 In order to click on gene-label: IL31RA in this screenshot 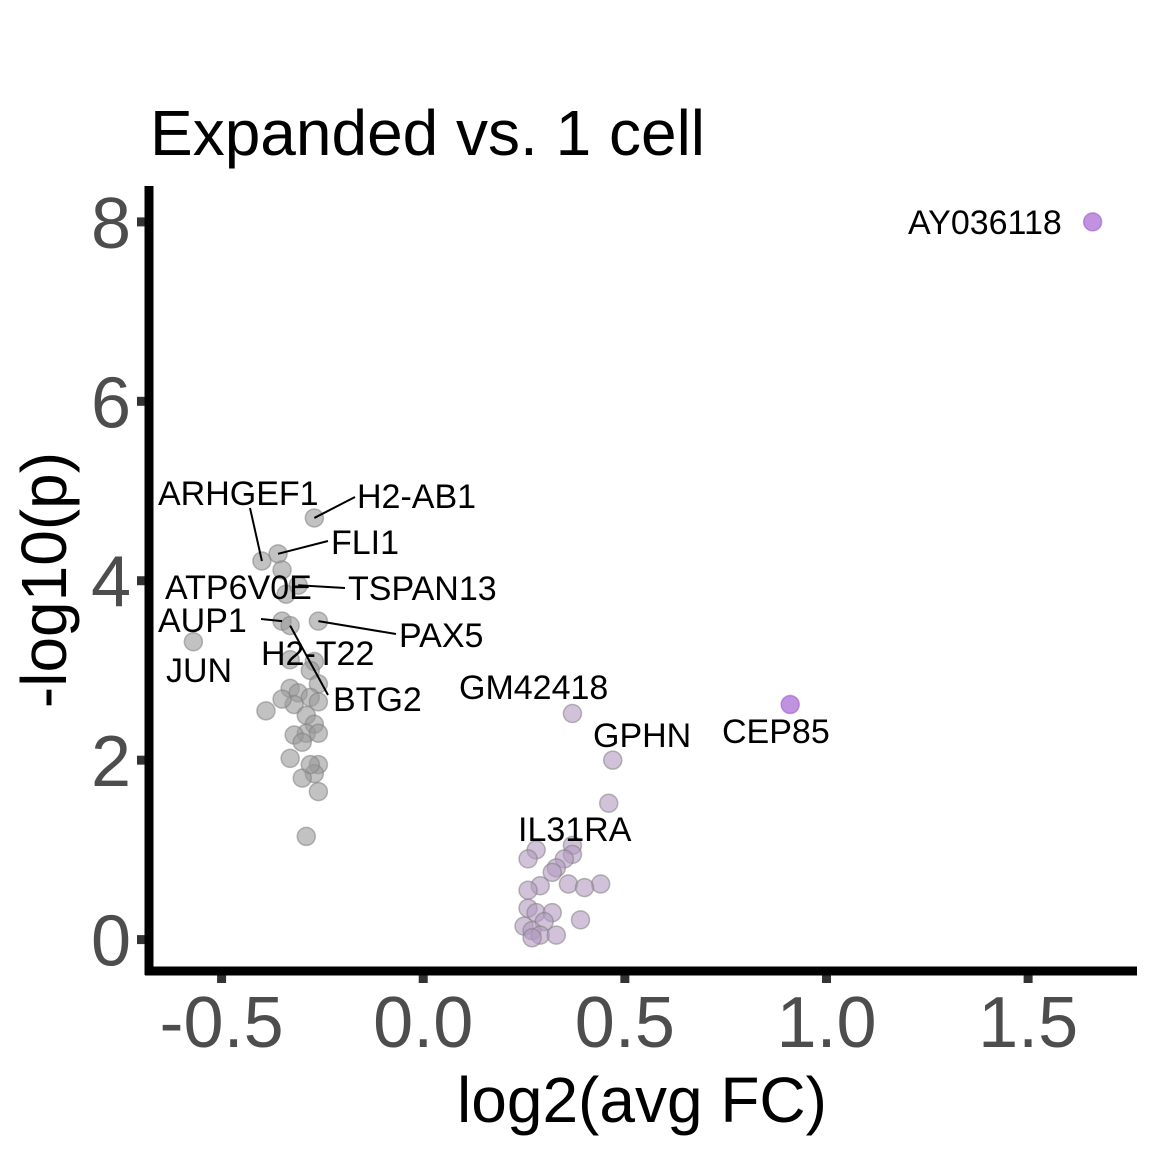, I will do `click(575, 830)`.